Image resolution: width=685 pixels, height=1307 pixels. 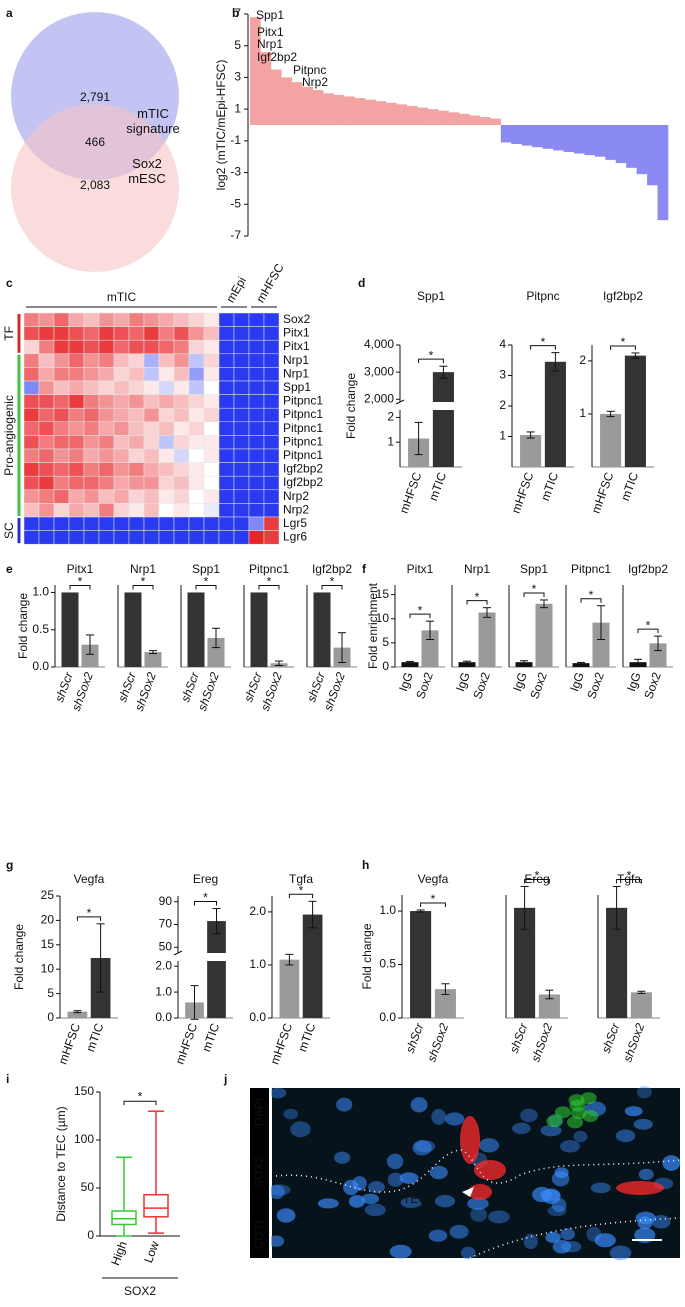 I want to click on y-tick-label: 50, so click(x=166, y=946).